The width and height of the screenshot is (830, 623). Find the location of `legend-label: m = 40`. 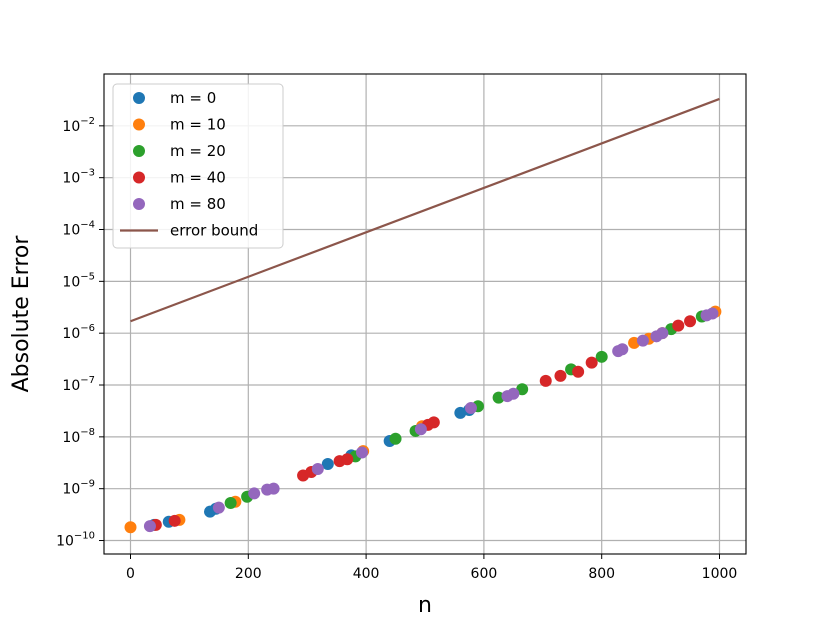

legend-label: m = 40 is located at coordinates (198, 178).